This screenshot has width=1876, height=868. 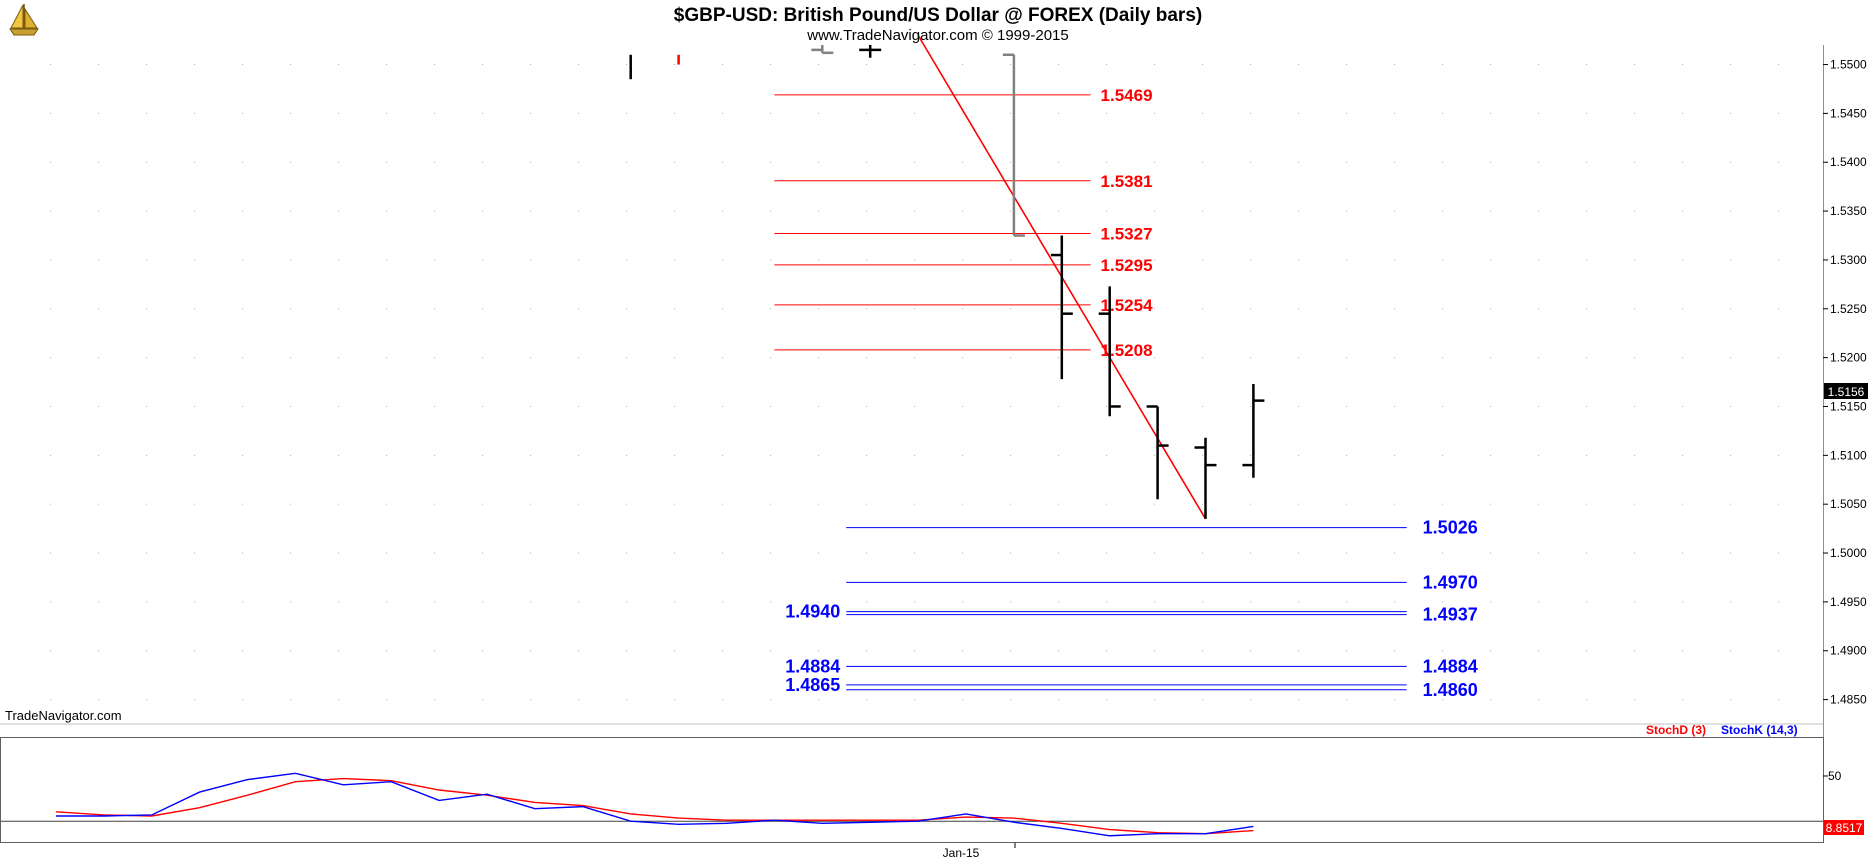 What do you see at coordinates (1848, 651) in the screenshot?
I see `y-tick-label: 1.4900` at bounding box center [1848, 651].